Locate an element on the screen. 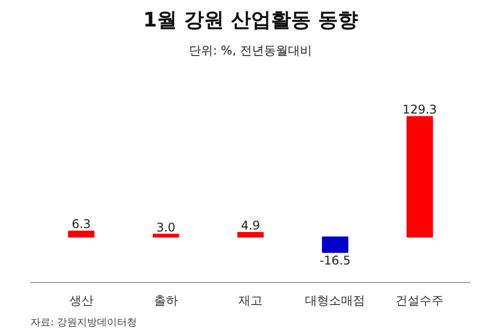 This screenshot has height=333, width=500. x-tick-label: 출하 is located at coordinates (166, 301).